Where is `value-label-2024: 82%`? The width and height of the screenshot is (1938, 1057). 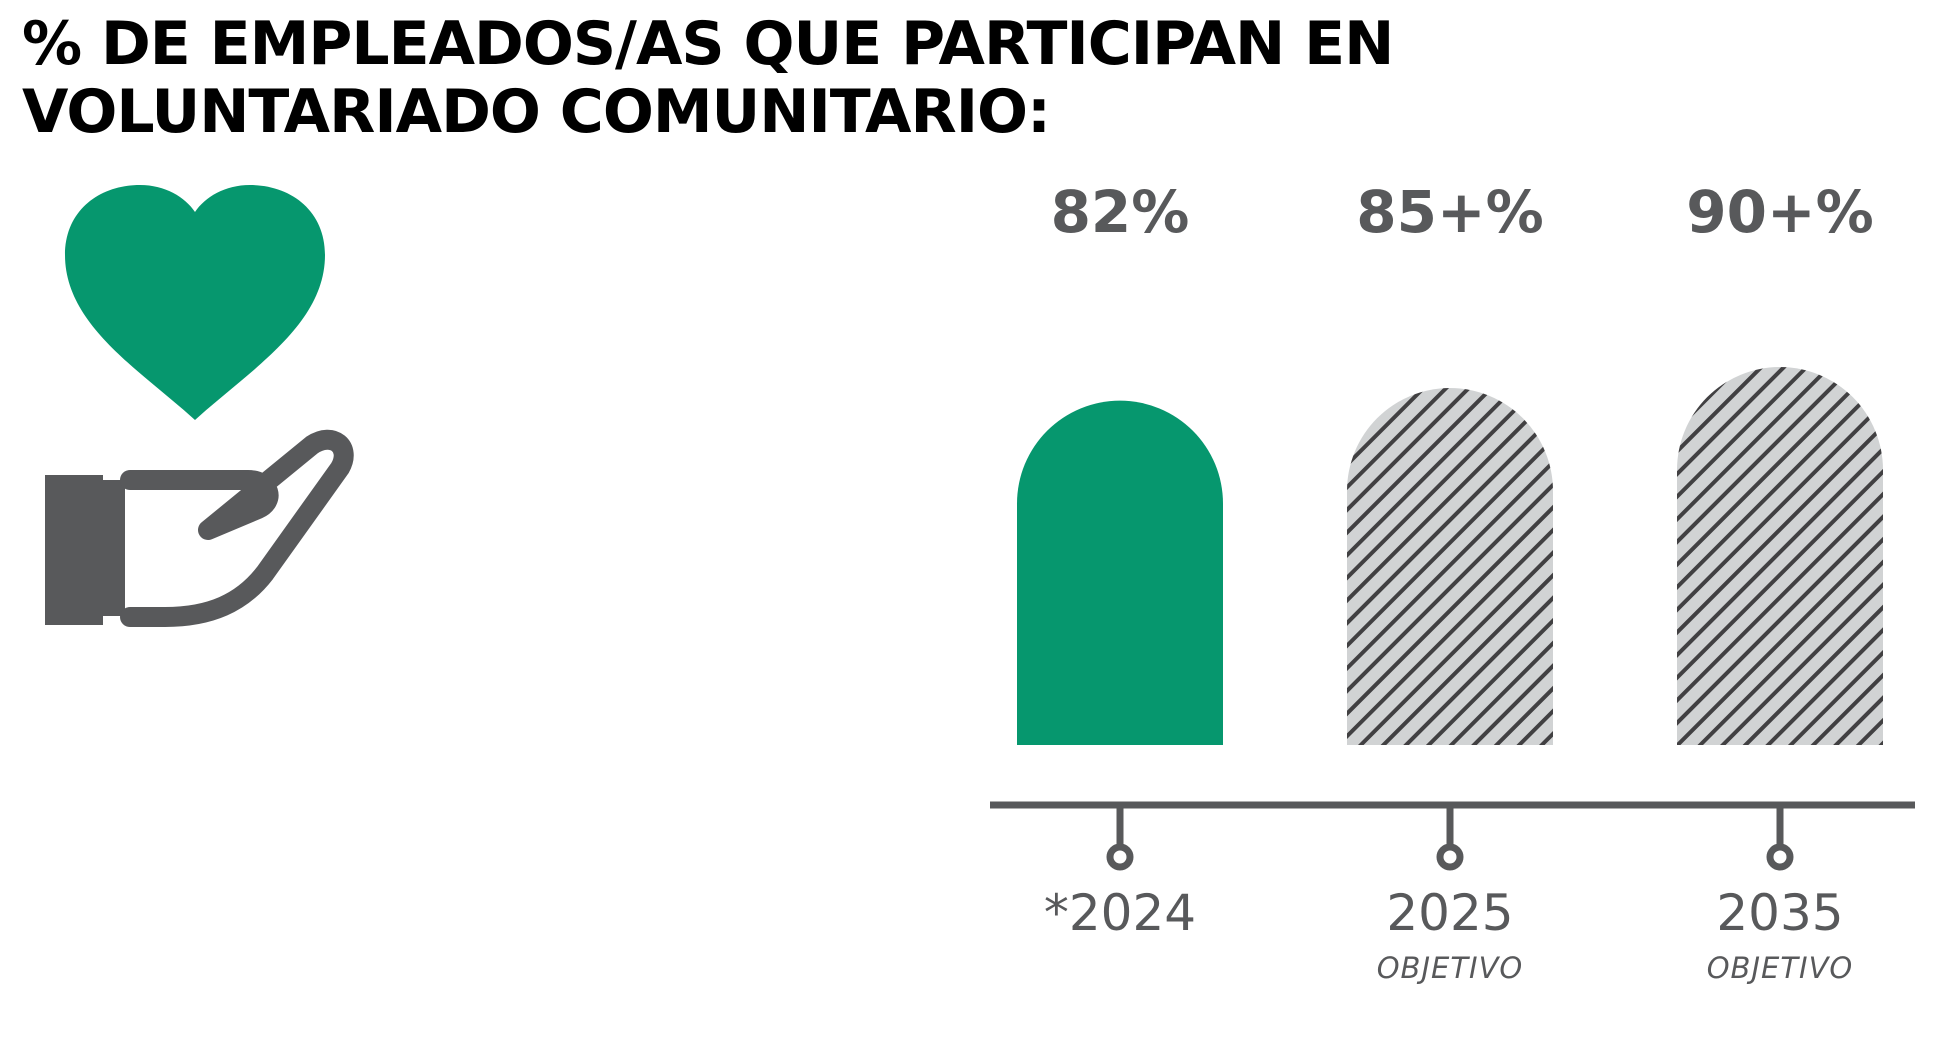 value-label-2024: 82% is located at coordinates (1120, 212).